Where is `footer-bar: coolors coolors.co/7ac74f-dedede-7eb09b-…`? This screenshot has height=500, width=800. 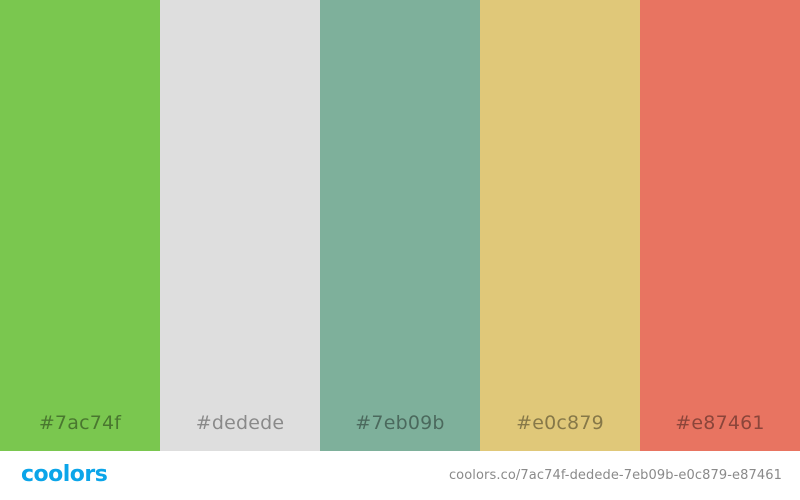
footer-bar: coolors coolors.co/7ac74f-dedede-7eb09b-… is located at coordinates (400, 475).